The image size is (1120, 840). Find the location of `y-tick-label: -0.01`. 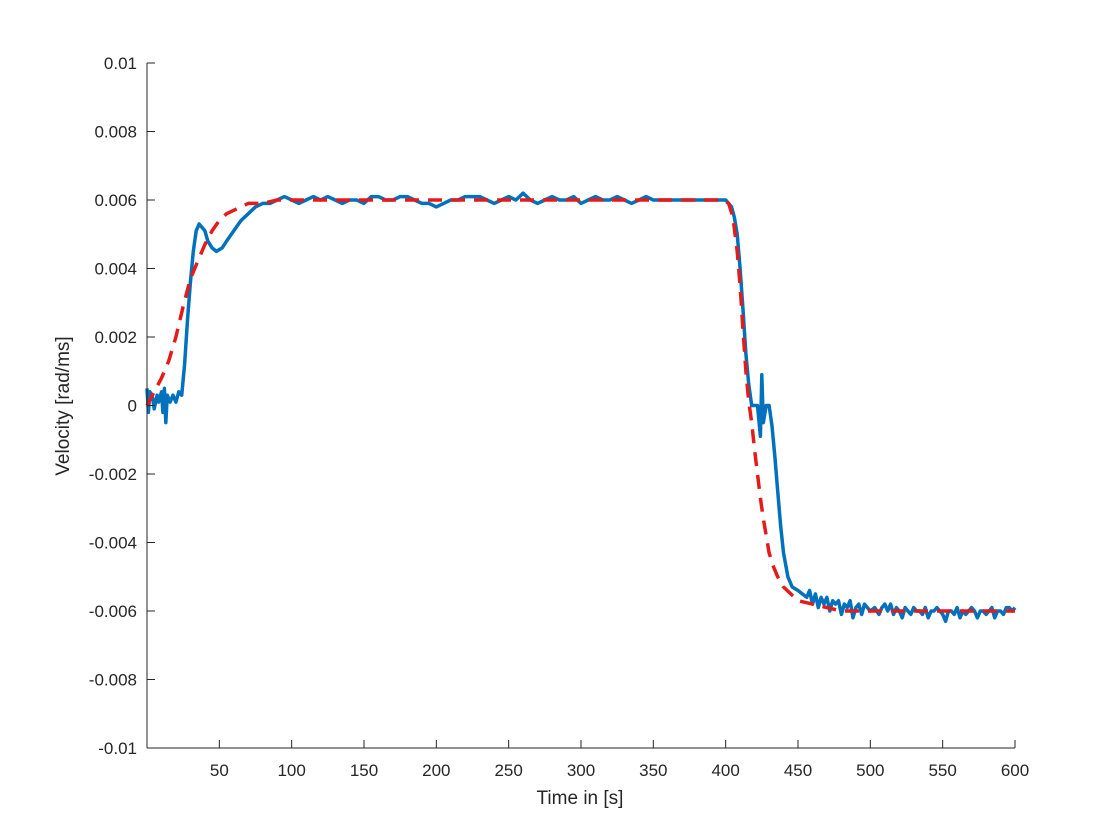

y-tick-label: -0.01 is located at coordinates (117, 748).